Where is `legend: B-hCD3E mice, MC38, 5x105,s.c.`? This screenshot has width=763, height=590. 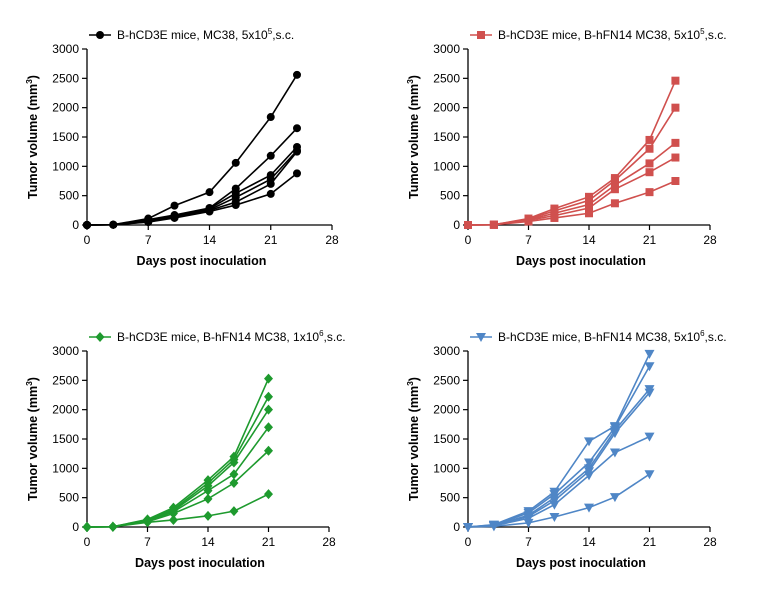
legend: B-hCD3E mice, MC38, 5x105,s.c. is located at coordinates (191, 34).